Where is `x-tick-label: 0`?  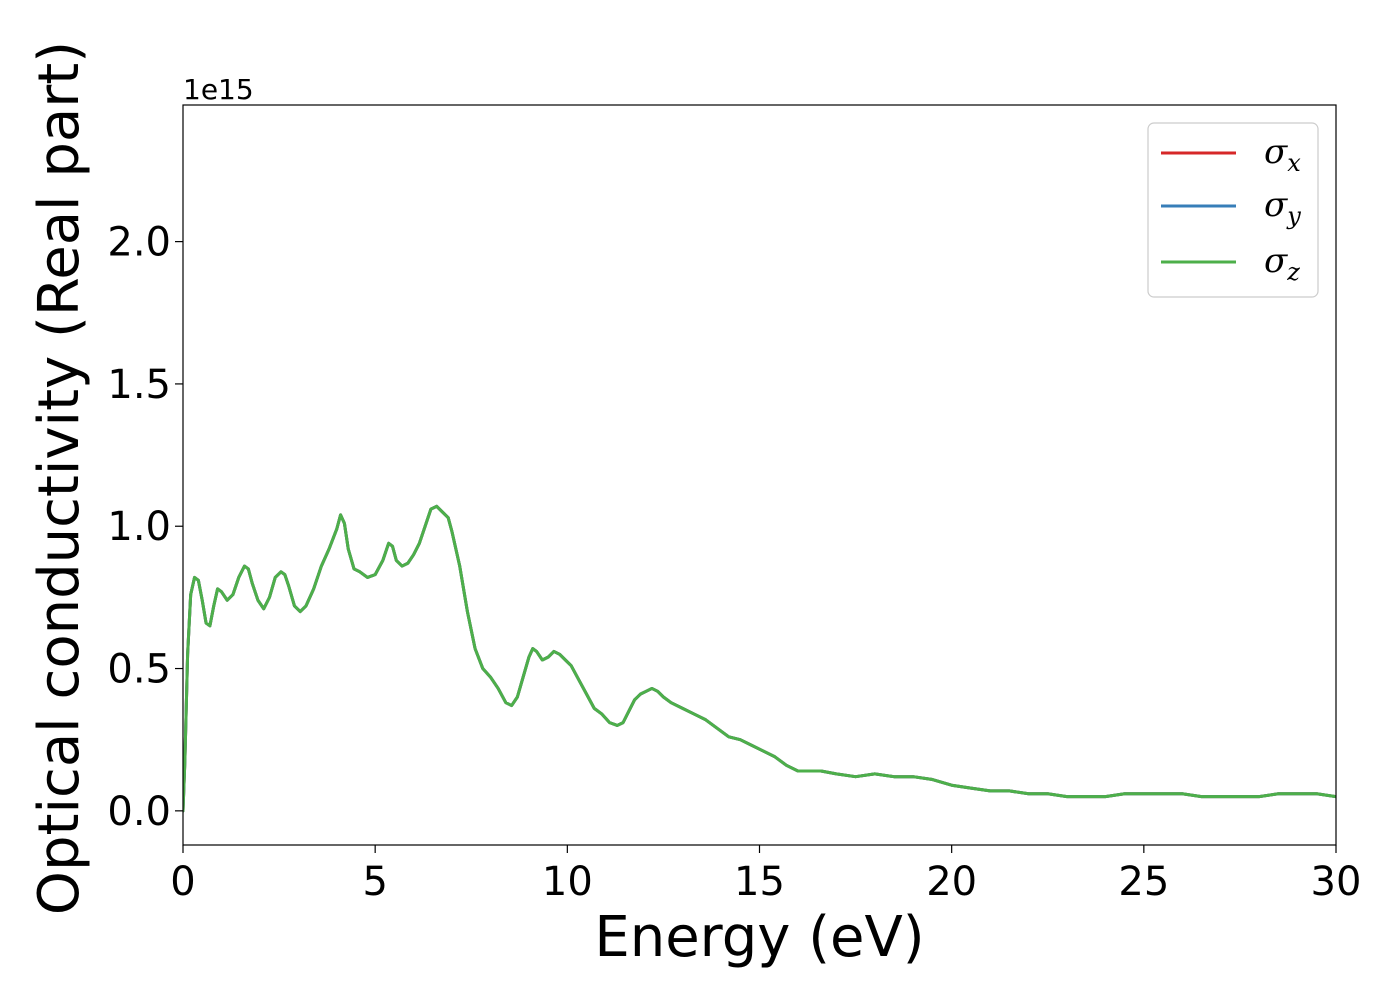 x-tick-label: 0 is located at coordinates (182, 882).